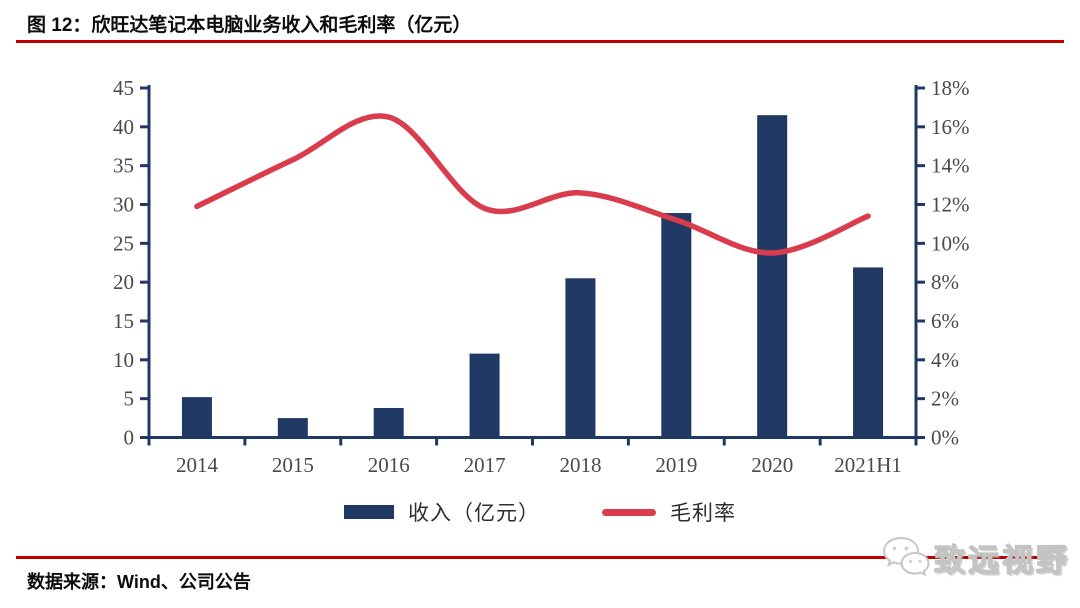  What do you see at coordinates (123, 243) in the screenshot?
I see `left-axis-tick-label: 25` at bounding box center [123, 243].